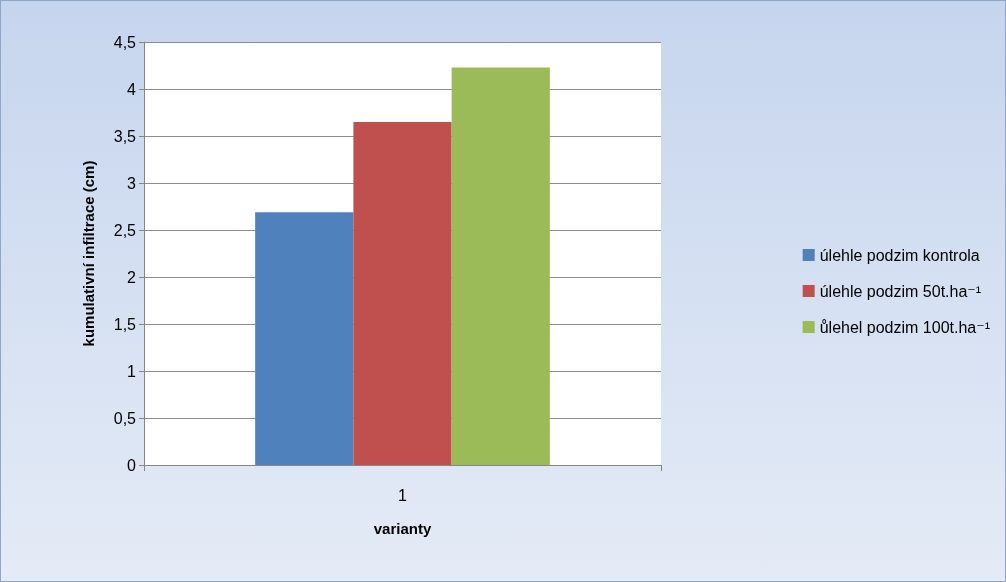 The height and width of the screenshot is (582, 1006). What do you see at coordinates (125, 230) in the screenshot?
I see `y-tick-label: 2,5` at bounding box center [125, 230].